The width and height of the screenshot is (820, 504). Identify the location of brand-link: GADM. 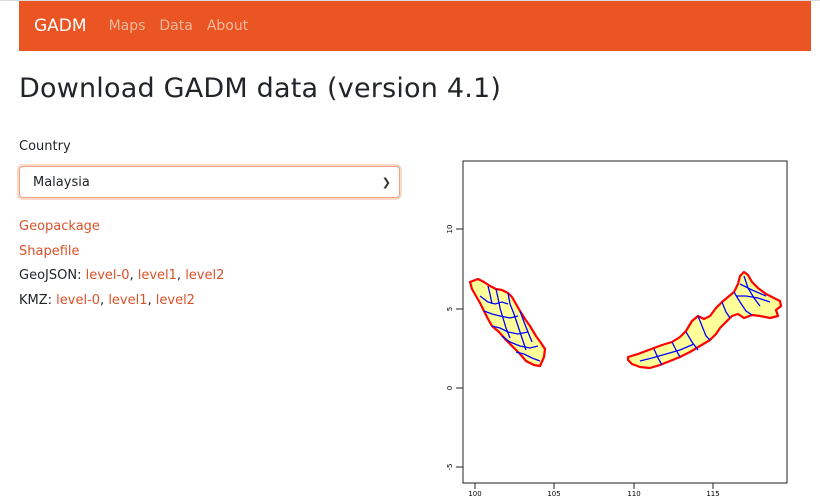
(60, 26).